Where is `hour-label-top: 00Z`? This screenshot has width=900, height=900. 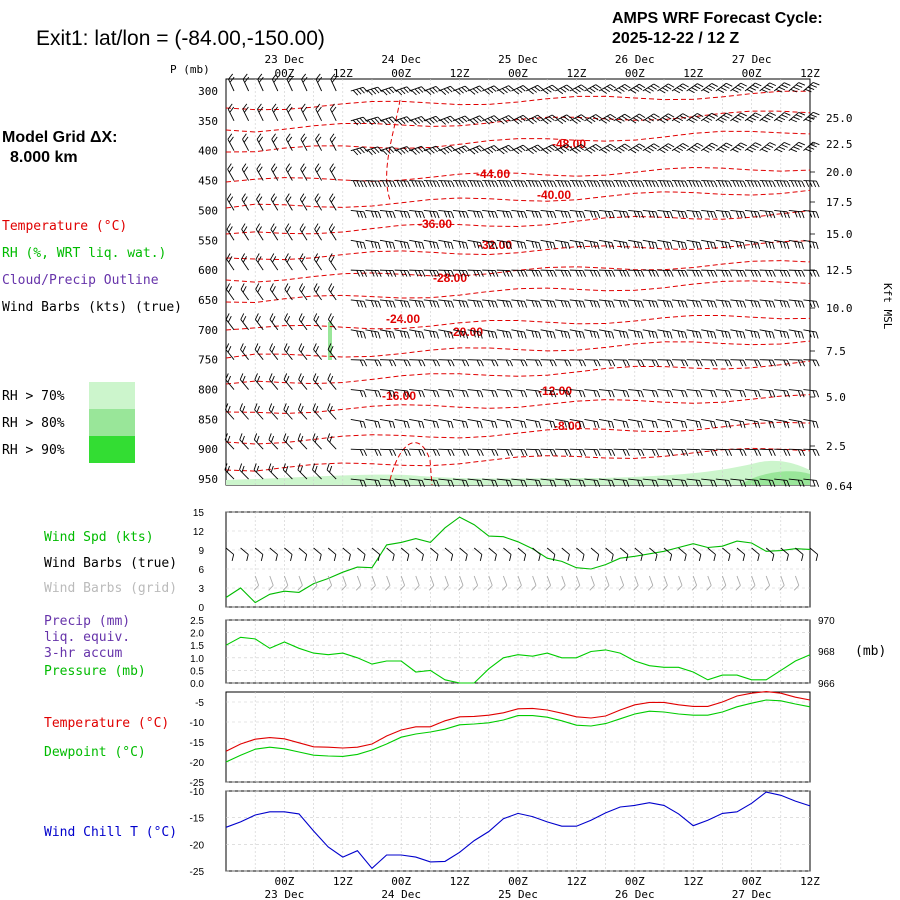 hour-label-top: 00Z is located at coordinates (284, 73).